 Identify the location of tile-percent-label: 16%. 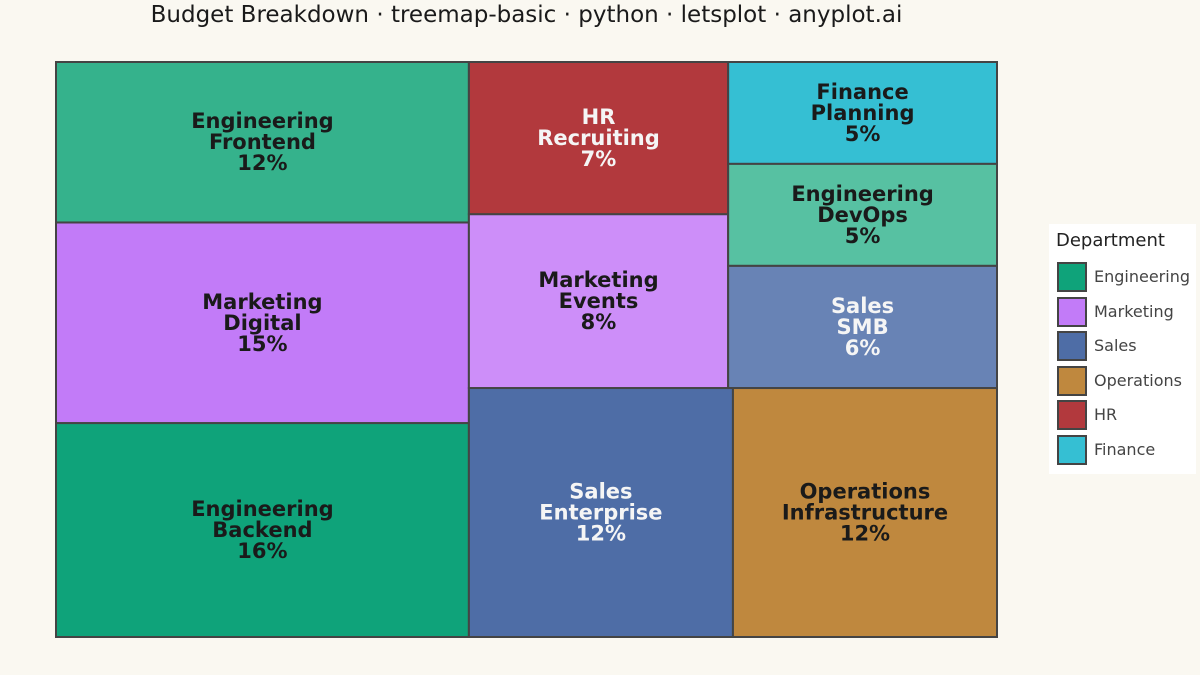
(262, 551).